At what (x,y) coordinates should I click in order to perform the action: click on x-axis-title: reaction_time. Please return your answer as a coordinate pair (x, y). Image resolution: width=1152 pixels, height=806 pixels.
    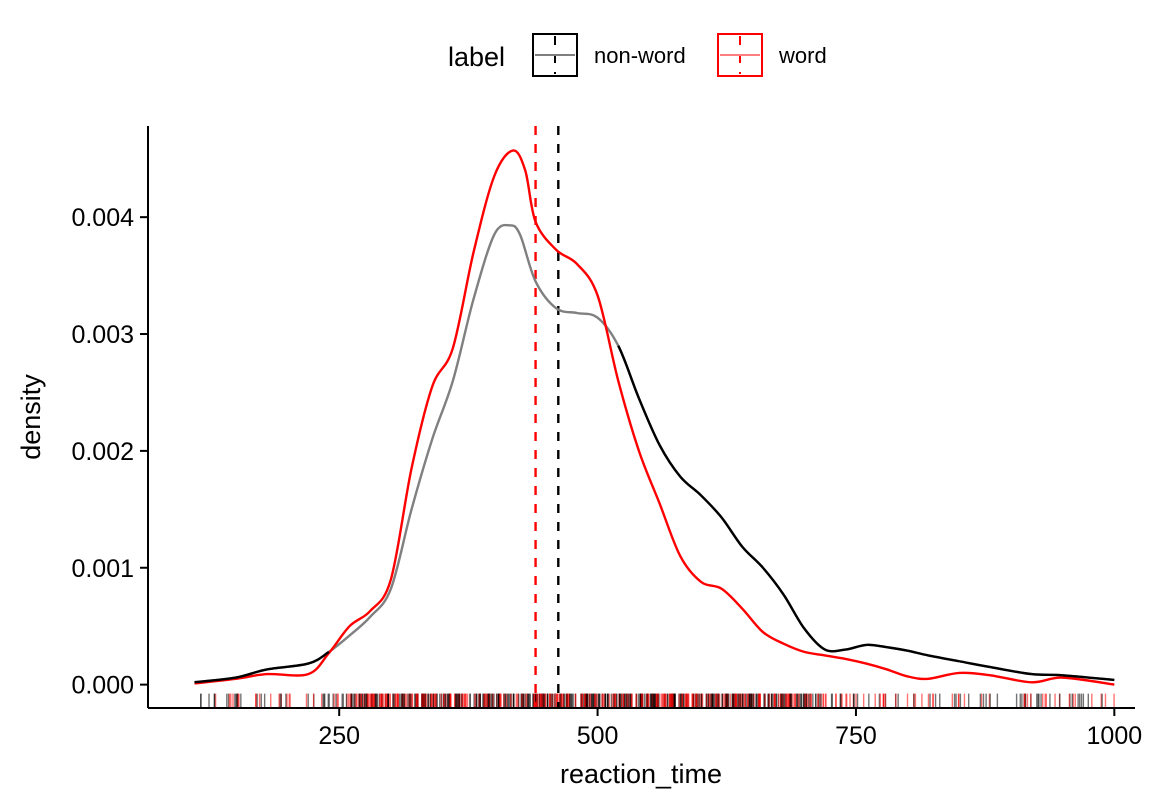
    Looking at the image, I should click on (641, 774).